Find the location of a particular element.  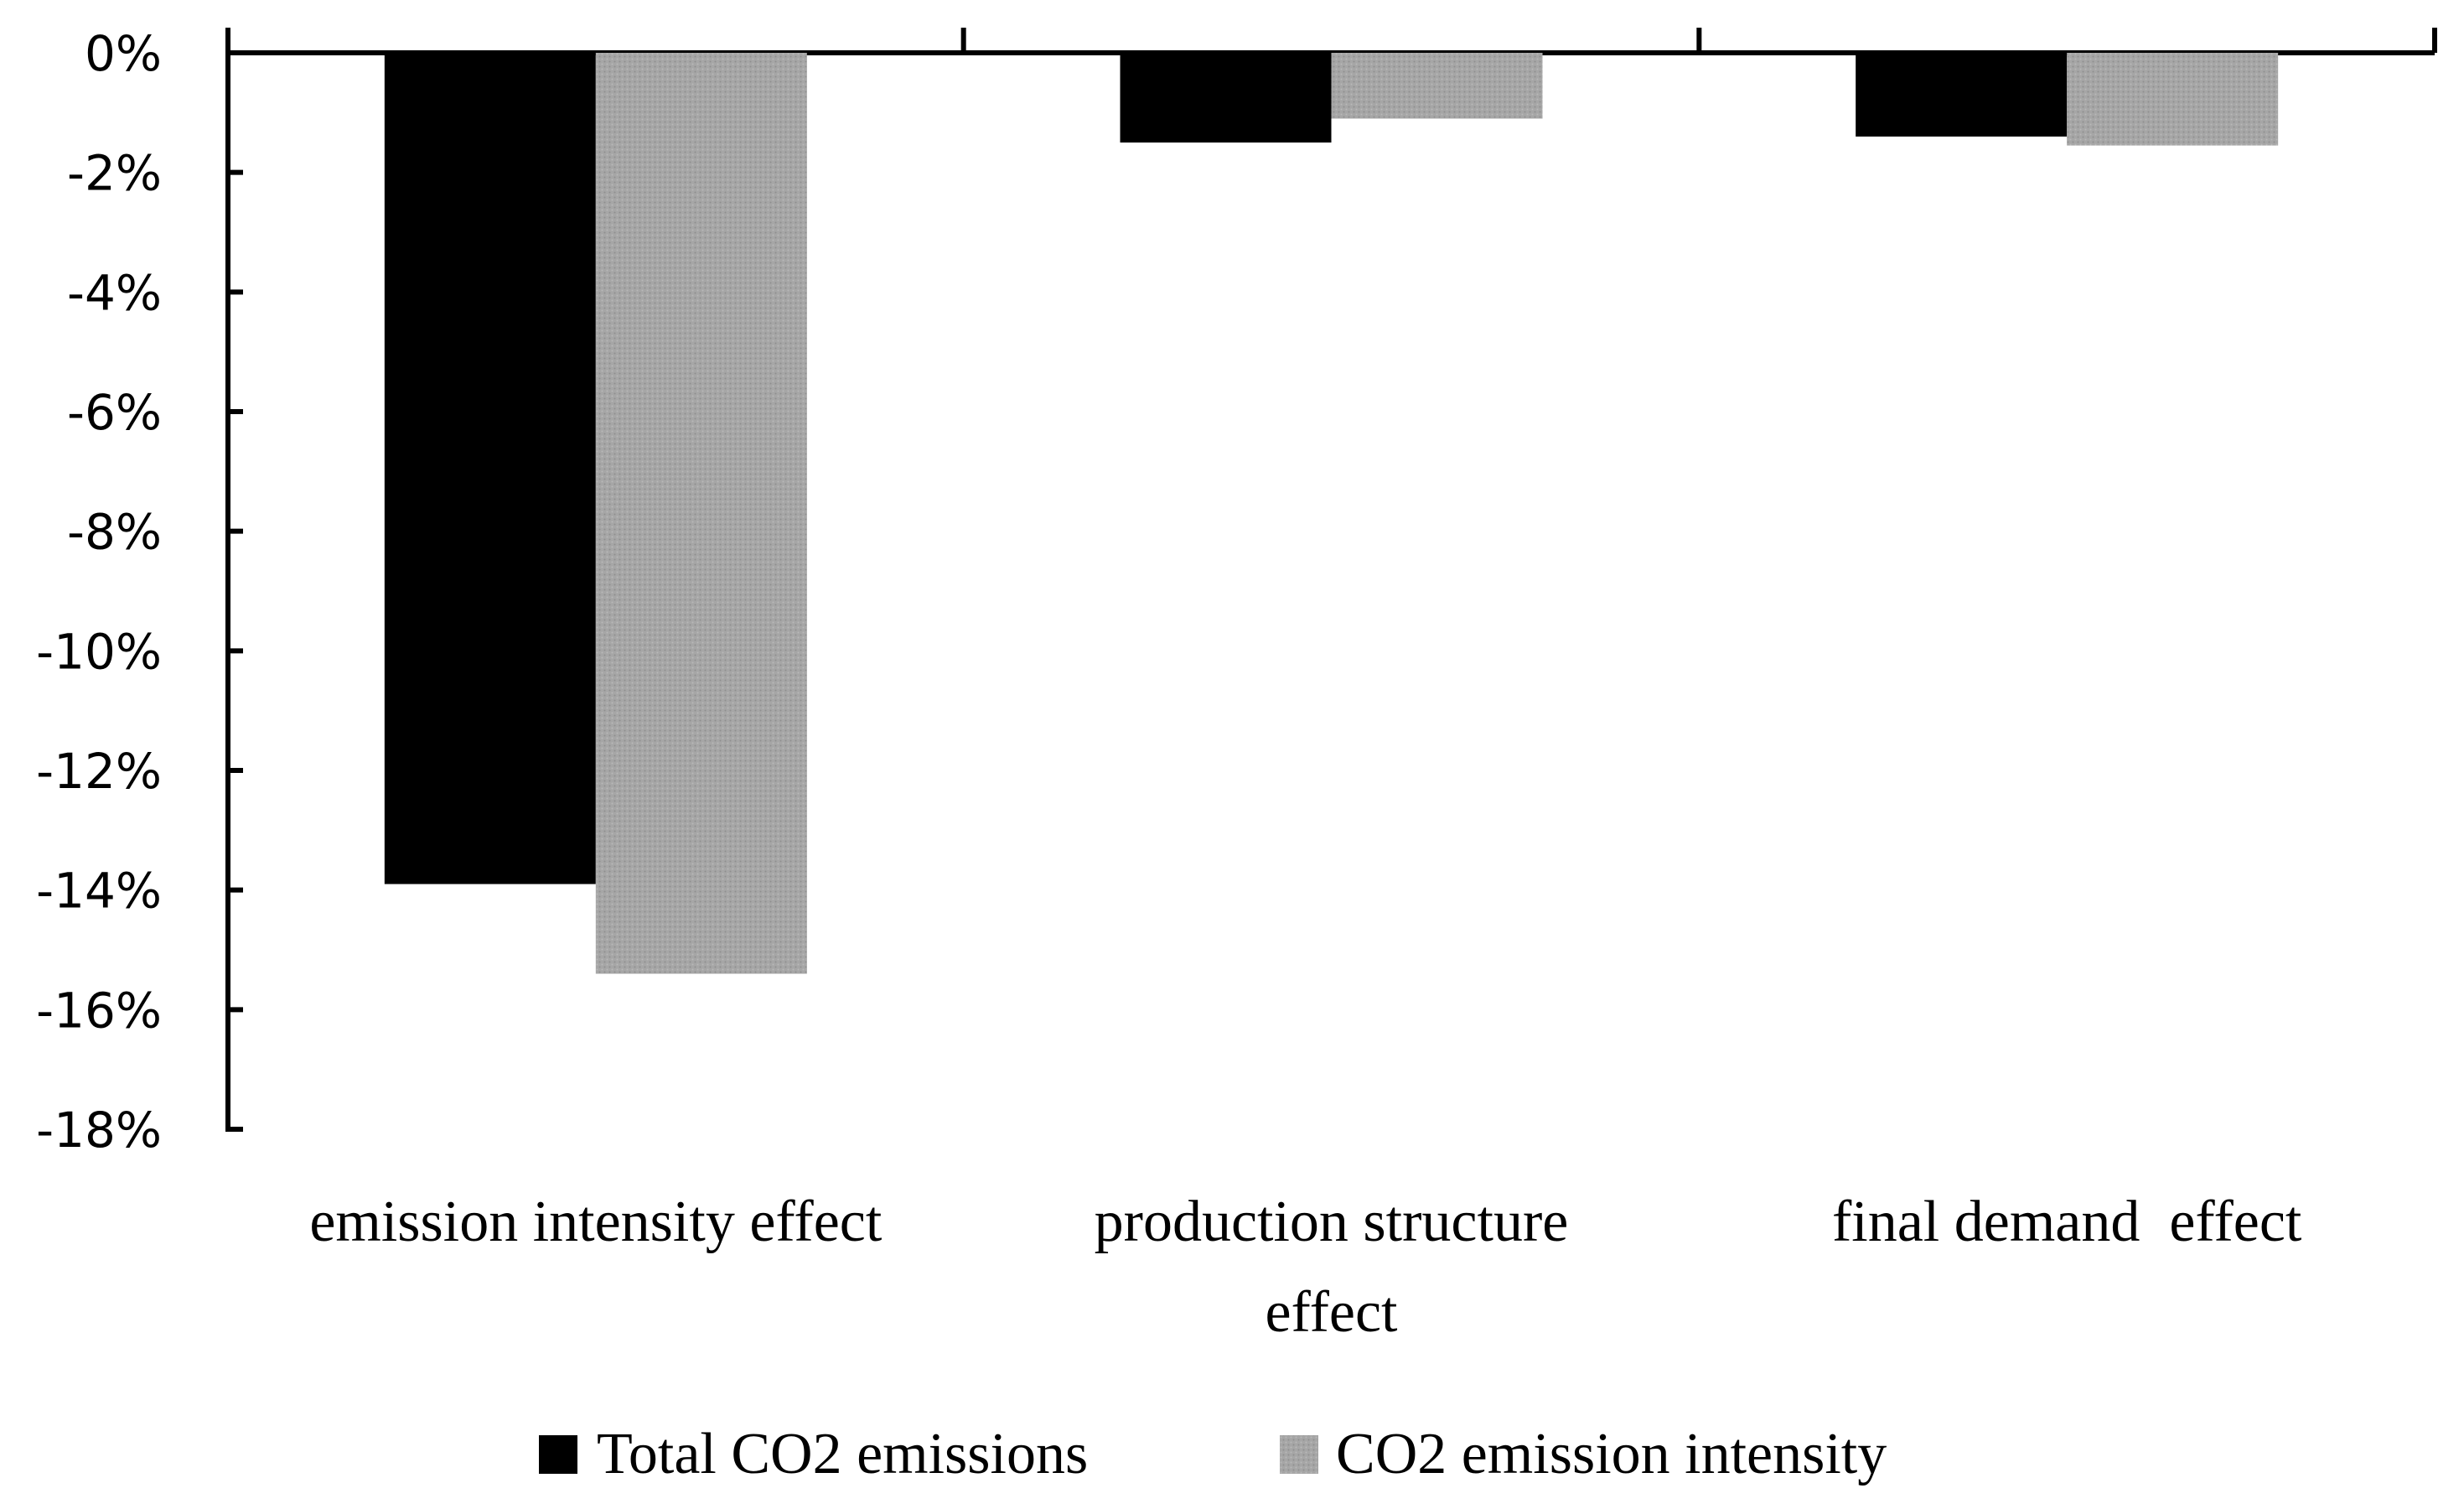

legend-label: Total CO2 emissions is located at coordinates (842, 1454).